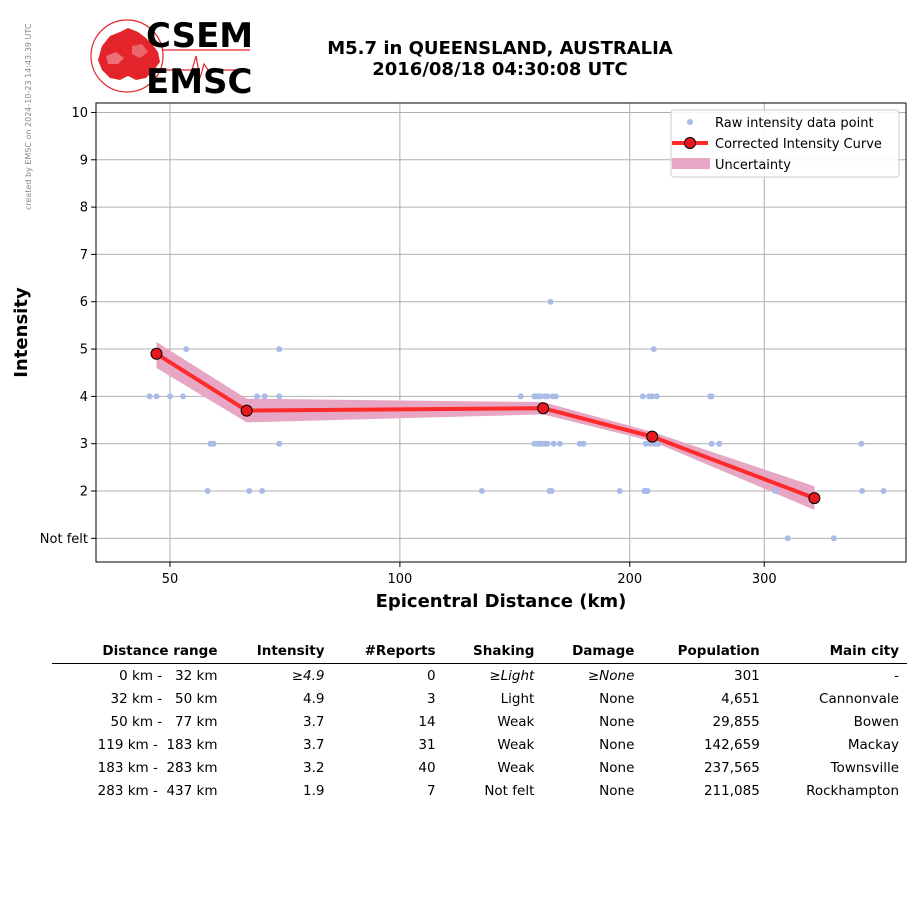  Describe the element at coordinates (314, 699) in the screenshot. I see `table-cell: 4.9` at that location.